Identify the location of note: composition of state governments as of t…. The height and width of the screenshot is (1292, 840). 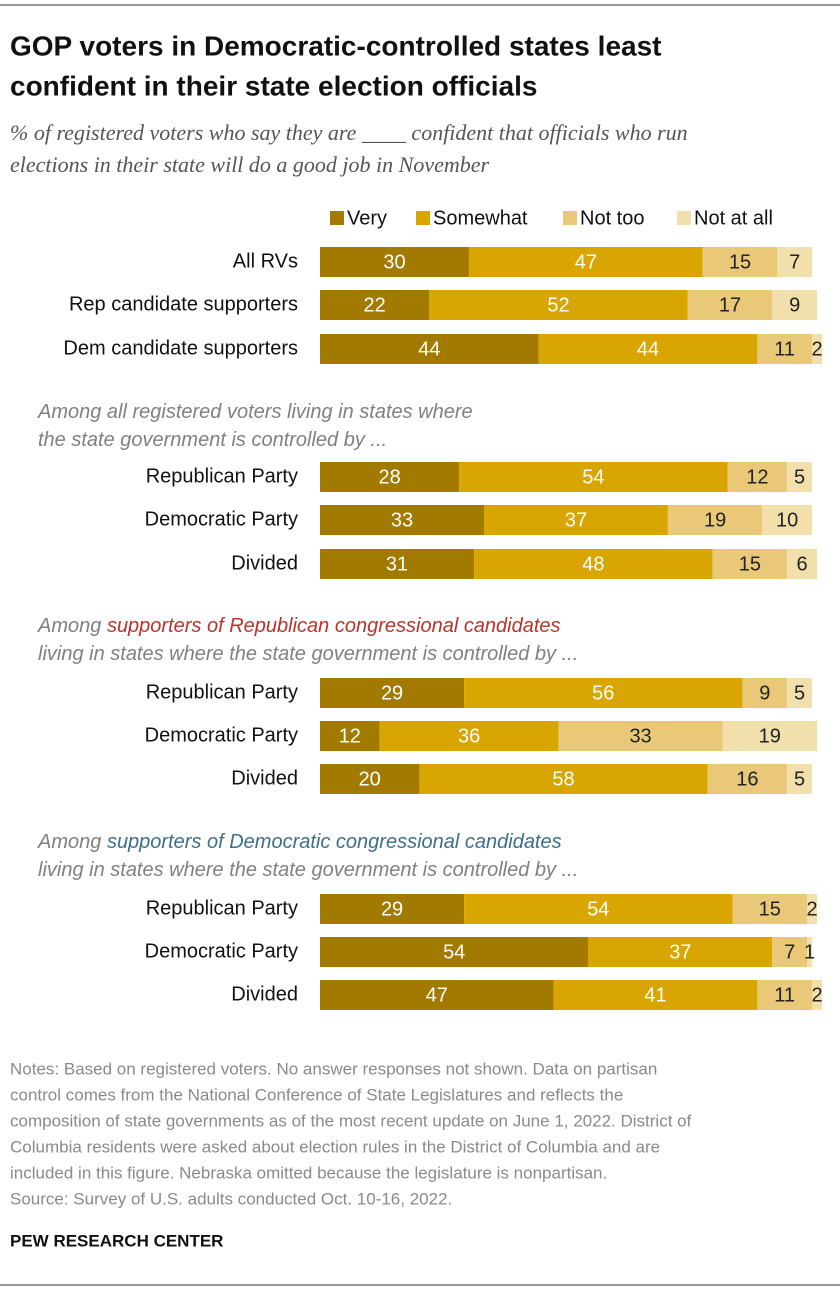
(351, 1120).